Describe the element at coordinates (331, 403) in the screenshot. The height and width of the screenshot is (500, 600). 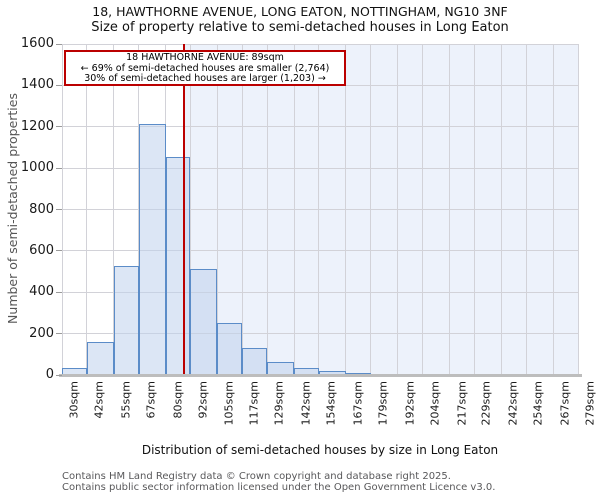
I see `x-tick-label: 154sqm` at that location.